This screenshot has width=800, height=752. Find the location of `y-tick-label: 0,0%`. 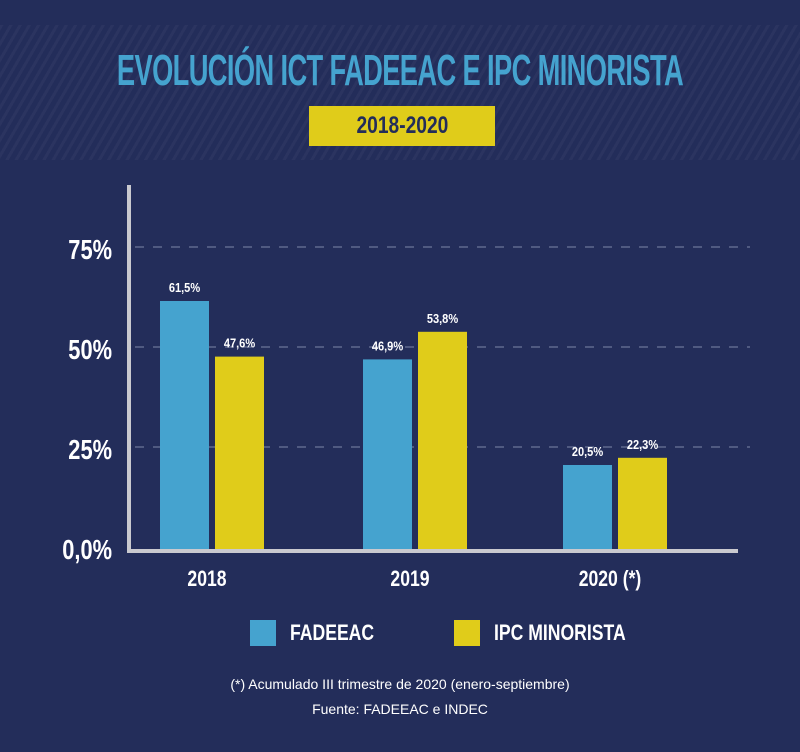

y-tick-label: 0,0% is located at coordinates (87, 549).